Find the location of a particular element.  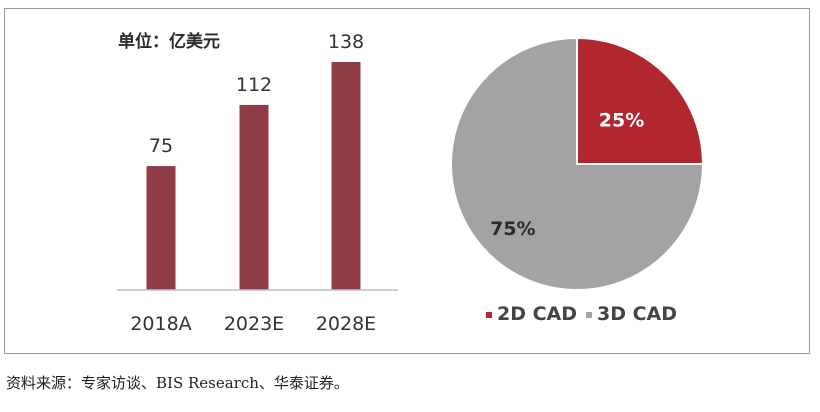

legend-label: 3D CAD is located at coordinates (637, 314).